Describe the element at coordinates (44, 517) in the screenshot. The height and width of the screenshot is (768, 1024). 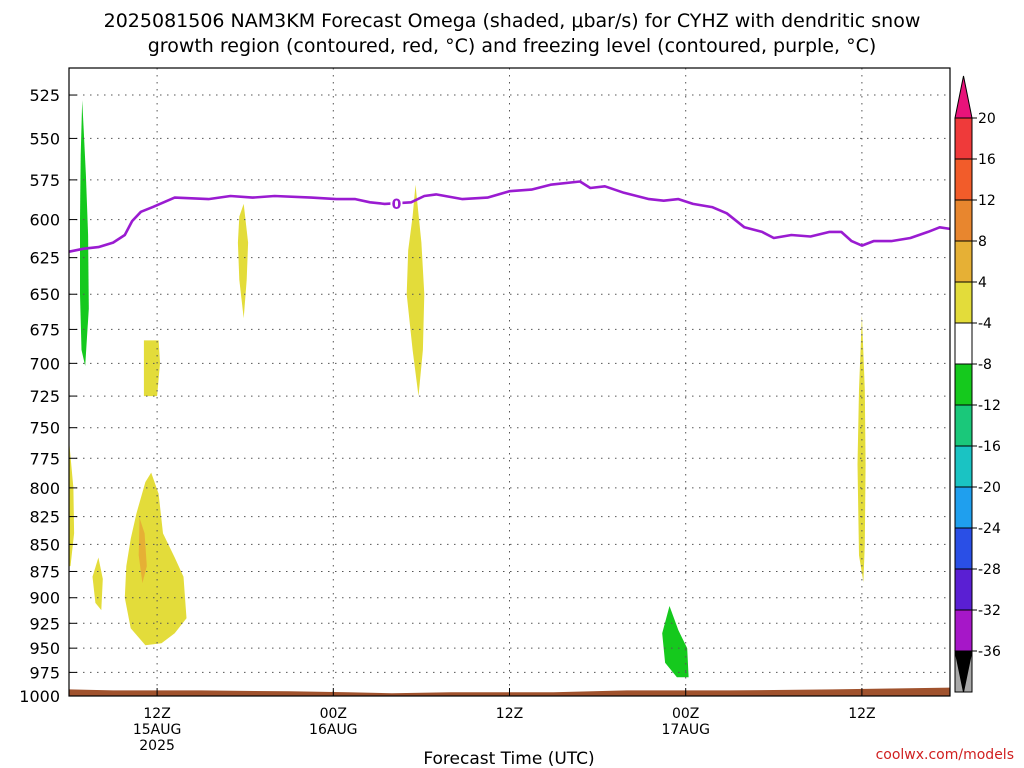
I see `y-tick-label-825: 825` at that location.